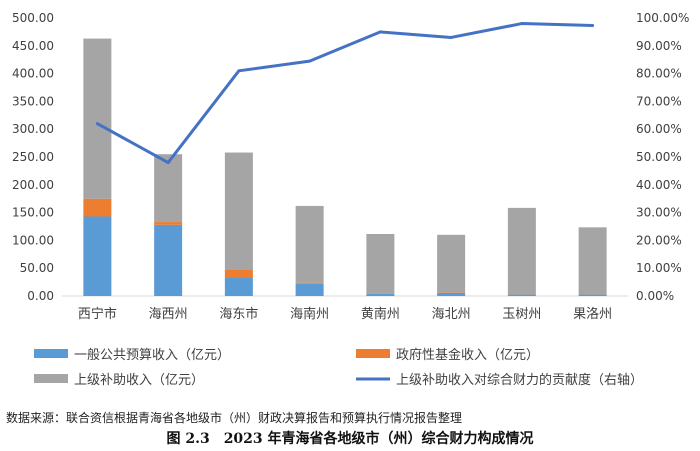 The height and width of the screenshot is (451, 700). Describe the element at coordinates (33, 185) in the screenshot. I see `y-tick-label: 200.00` at that location.